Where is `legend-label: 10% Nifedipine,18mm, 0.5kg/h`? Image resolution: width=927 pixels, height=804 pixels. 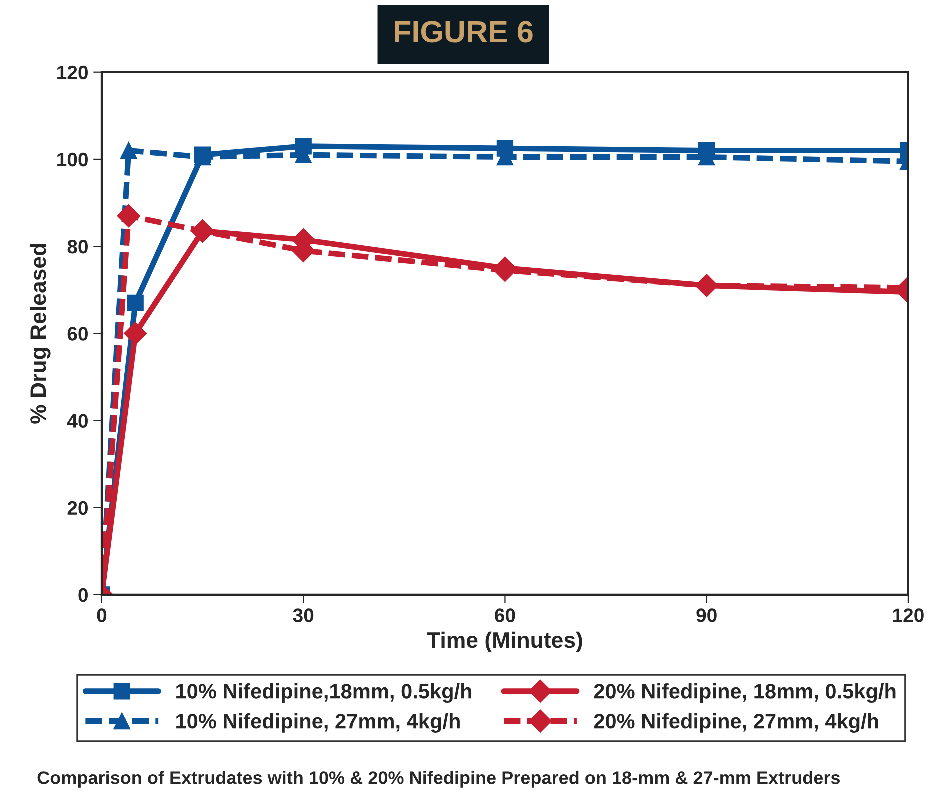 legend-label: 10% Nifedipine,18mm, 0.5kg/h is located at coordinates (324, 694).